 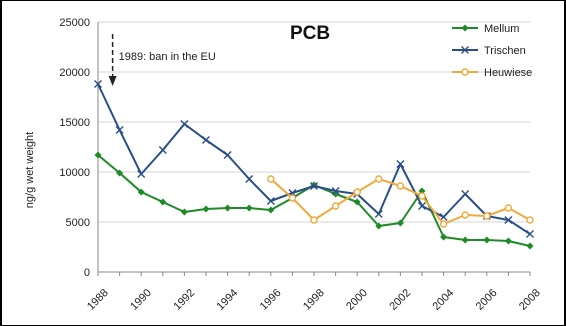 I want to click on legend-item-heuwiese: Heuwiese, so click(x=492, y=73).